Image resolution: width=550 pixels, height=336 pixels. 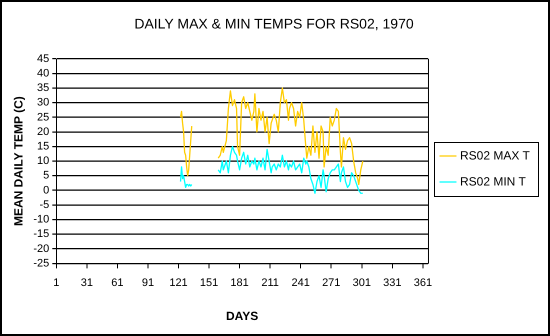 I want to click on y-tick-label: -10, so click(x=41, y=220).